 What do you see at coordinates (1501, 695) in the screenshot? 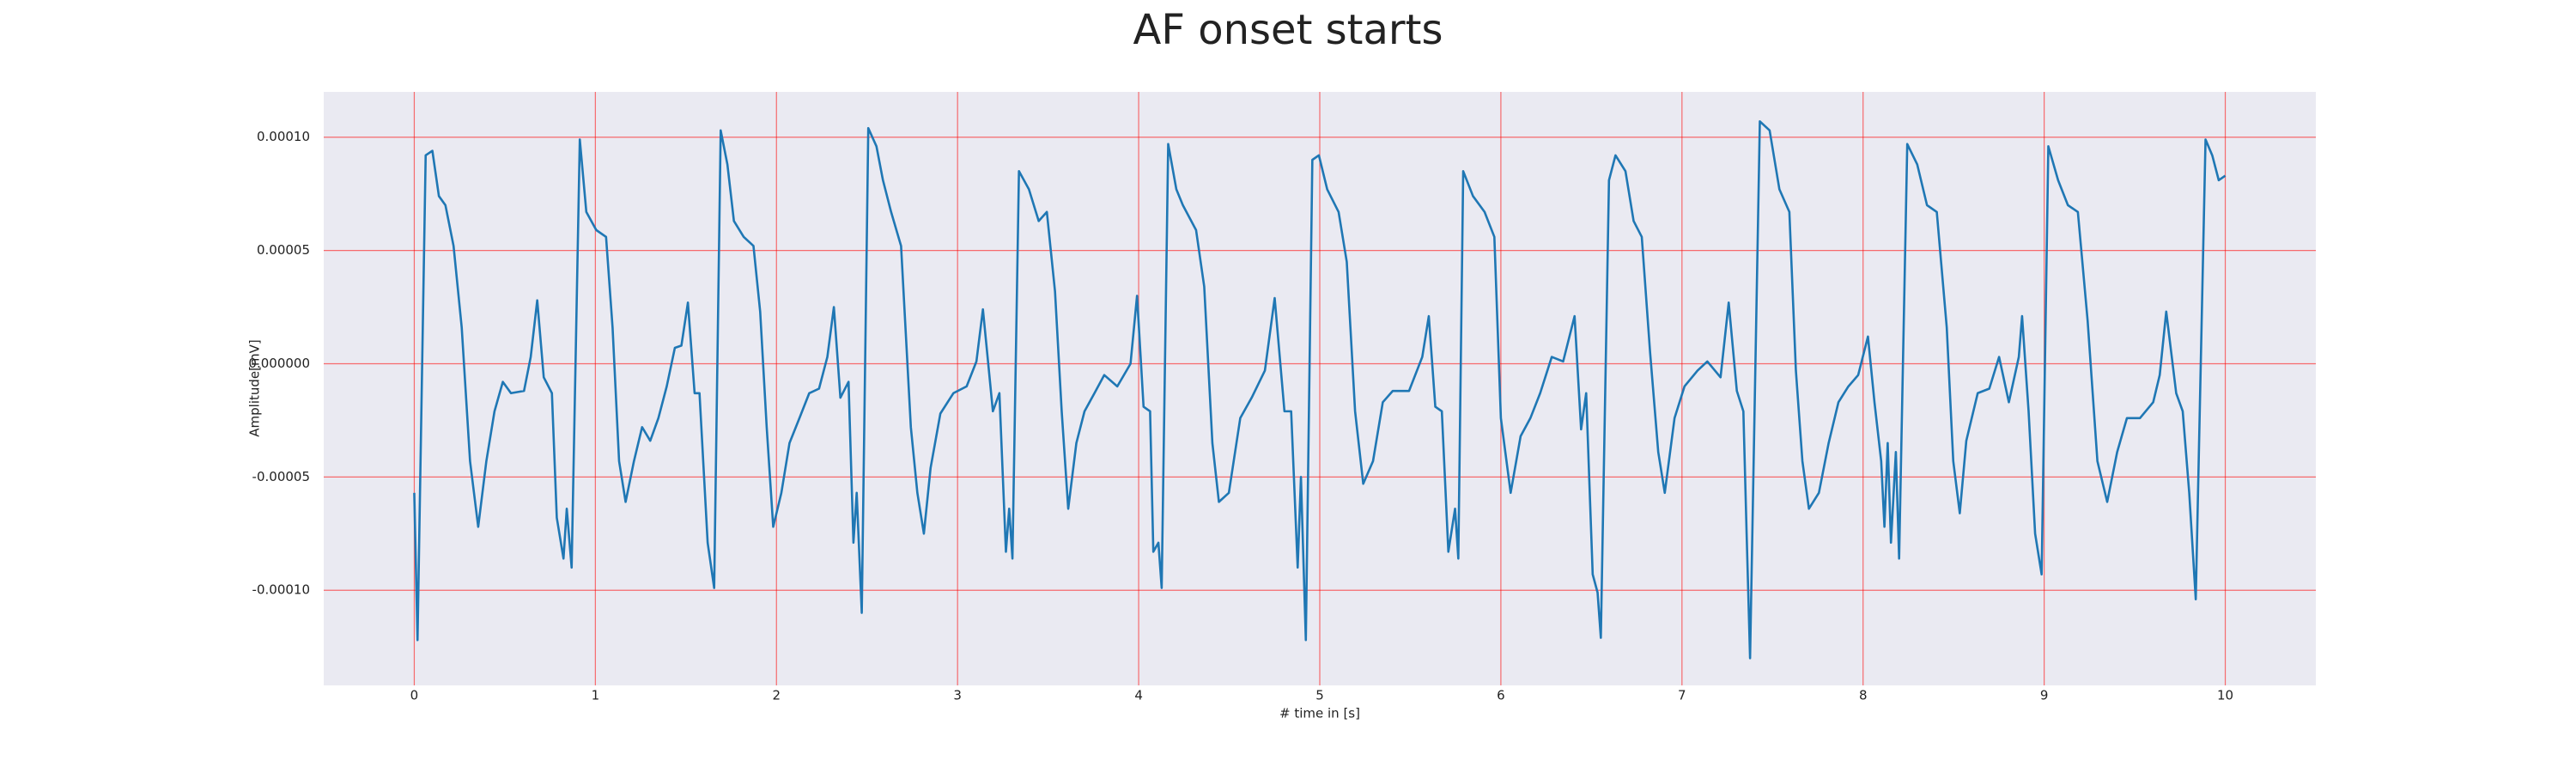
I see `x-tick-label: 6` at bounding box center [1501, 695].